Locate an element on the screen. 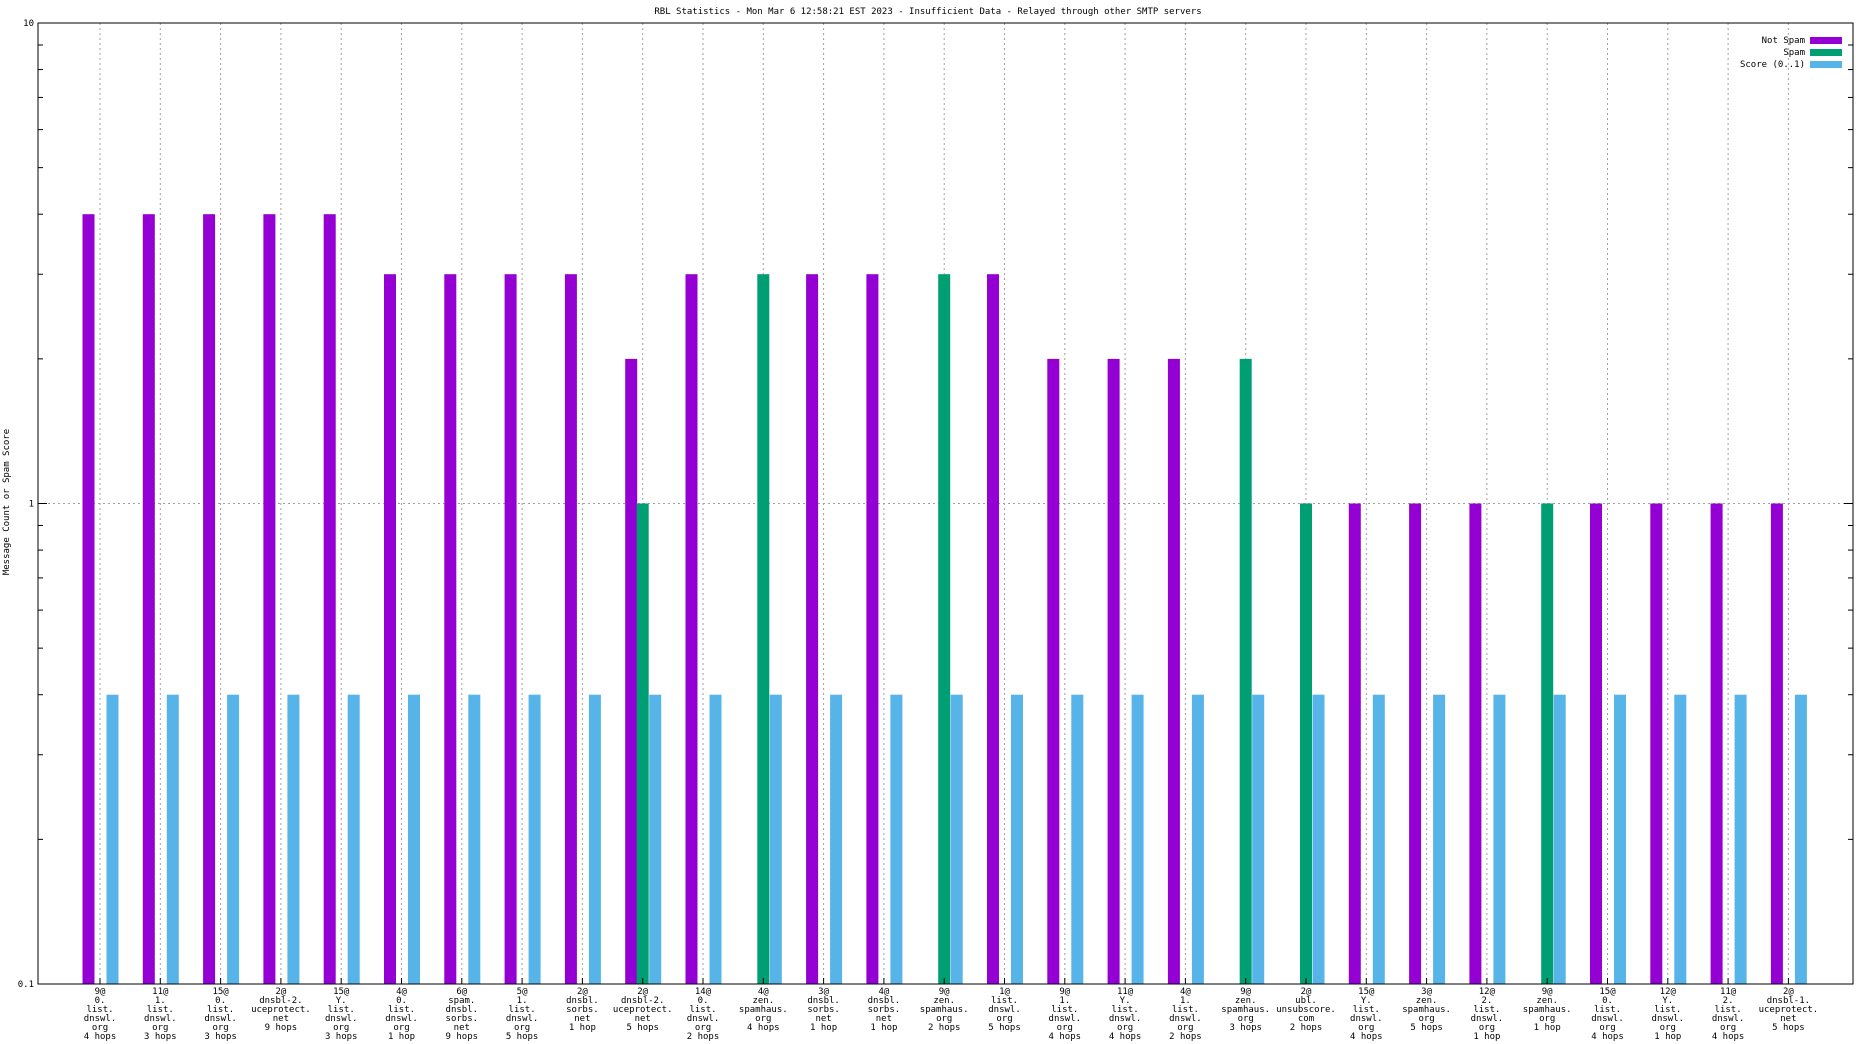  x-tick-label: 9 hops is located at coordinates (462, 1037).